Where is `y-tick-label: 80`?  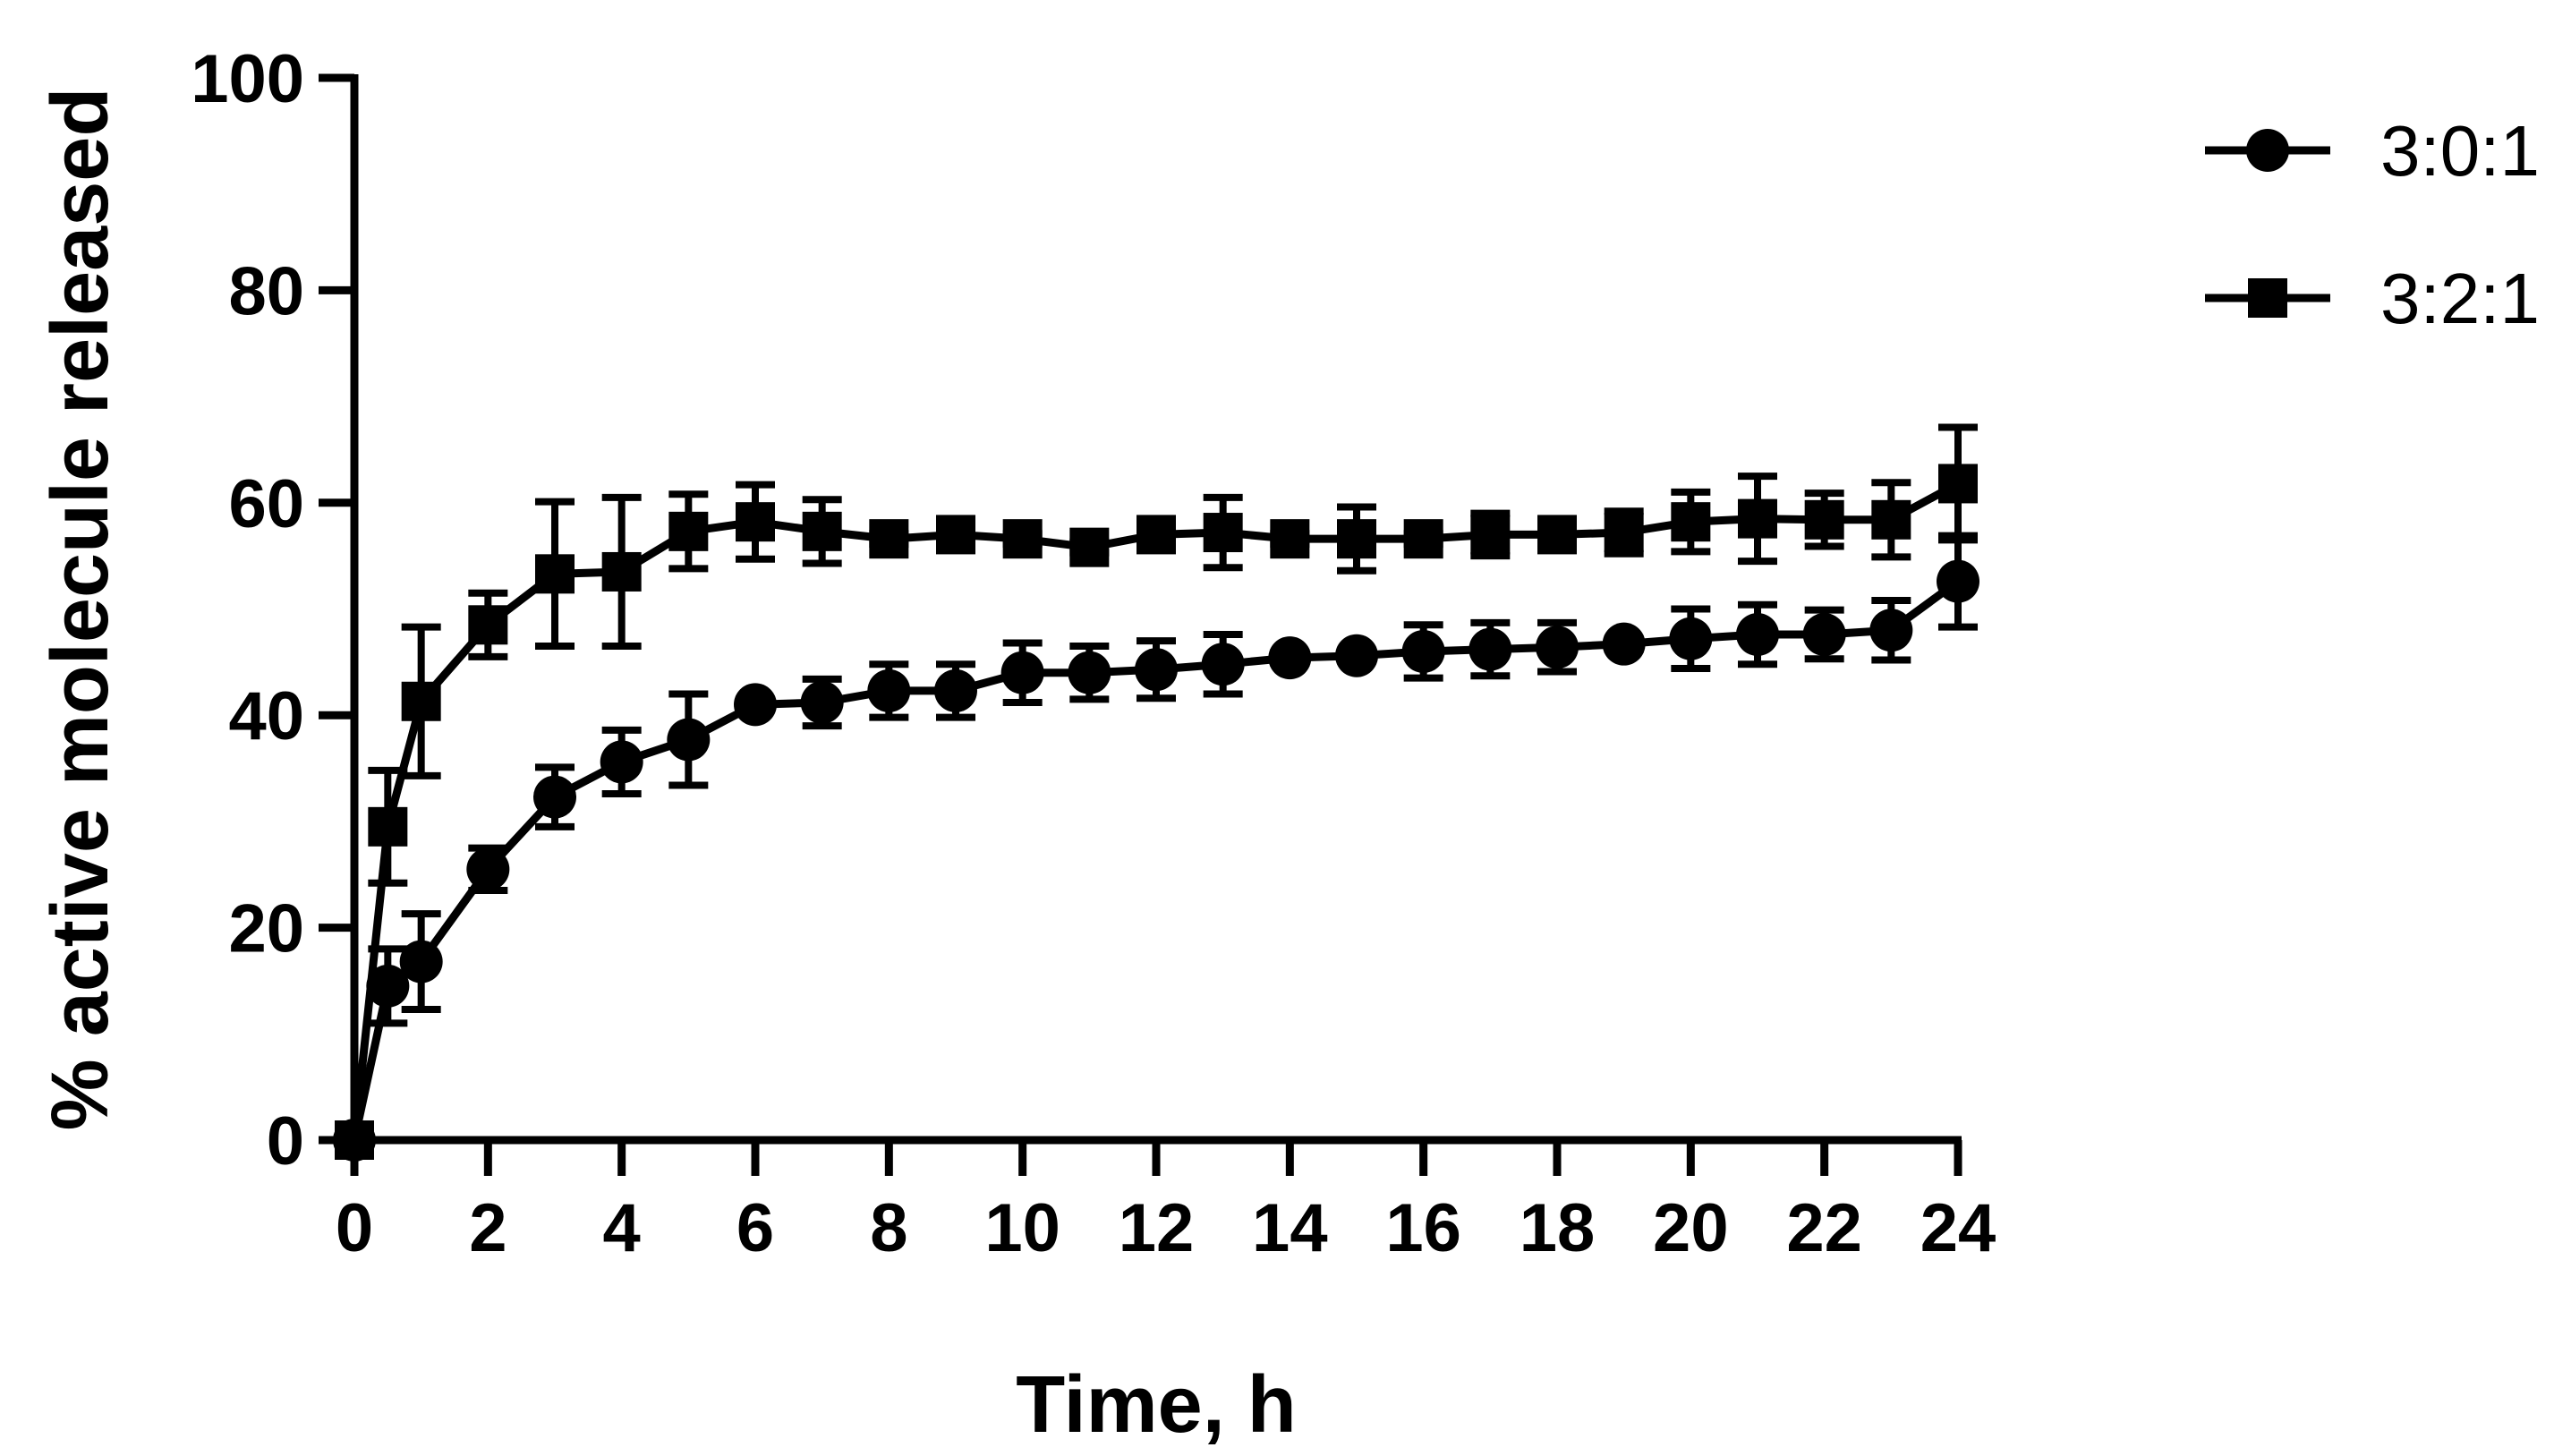
y-tick-label: 80 is located at coordinates (266, 291).